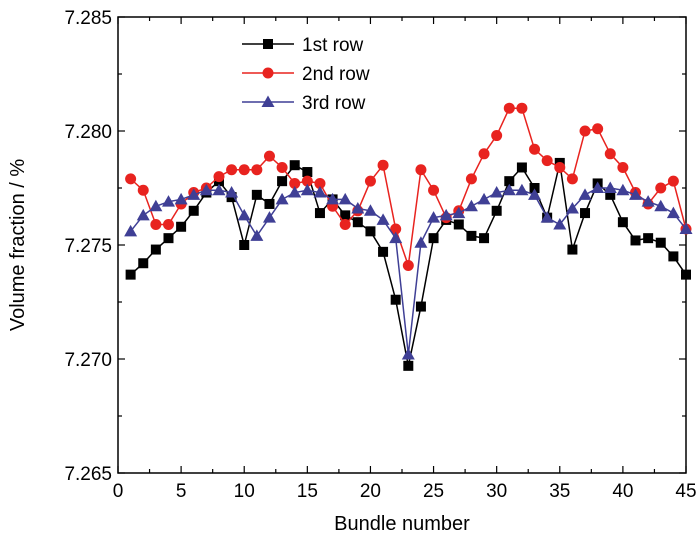 The image size is (700, 537). Describe the element at coordinates (304, 103) in the screenshot. I see `legend-item-3: 3rd row` at that location.